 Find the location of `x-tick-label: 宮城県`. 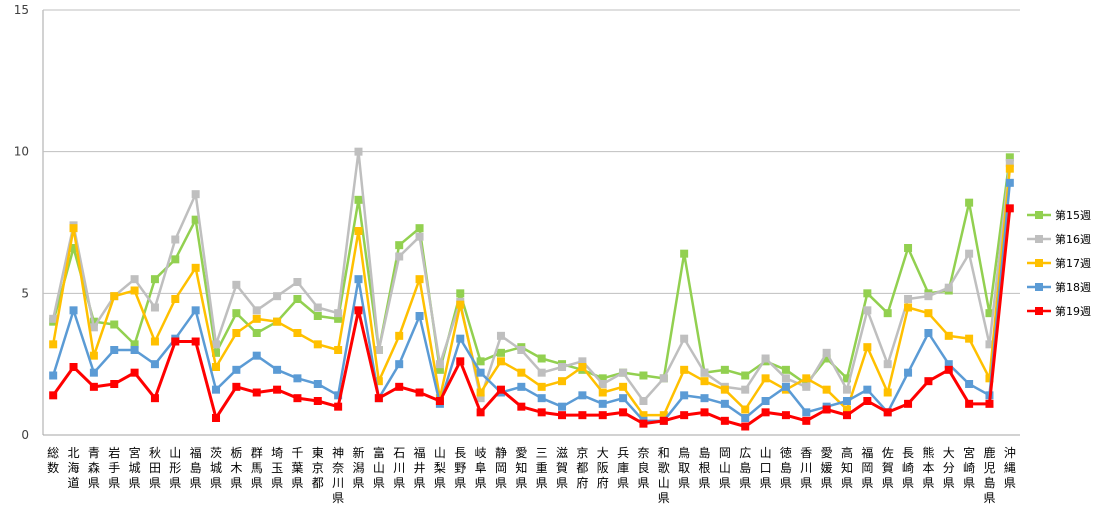

x-tick-label: 宮城県 is located at coordinates (135, 467).